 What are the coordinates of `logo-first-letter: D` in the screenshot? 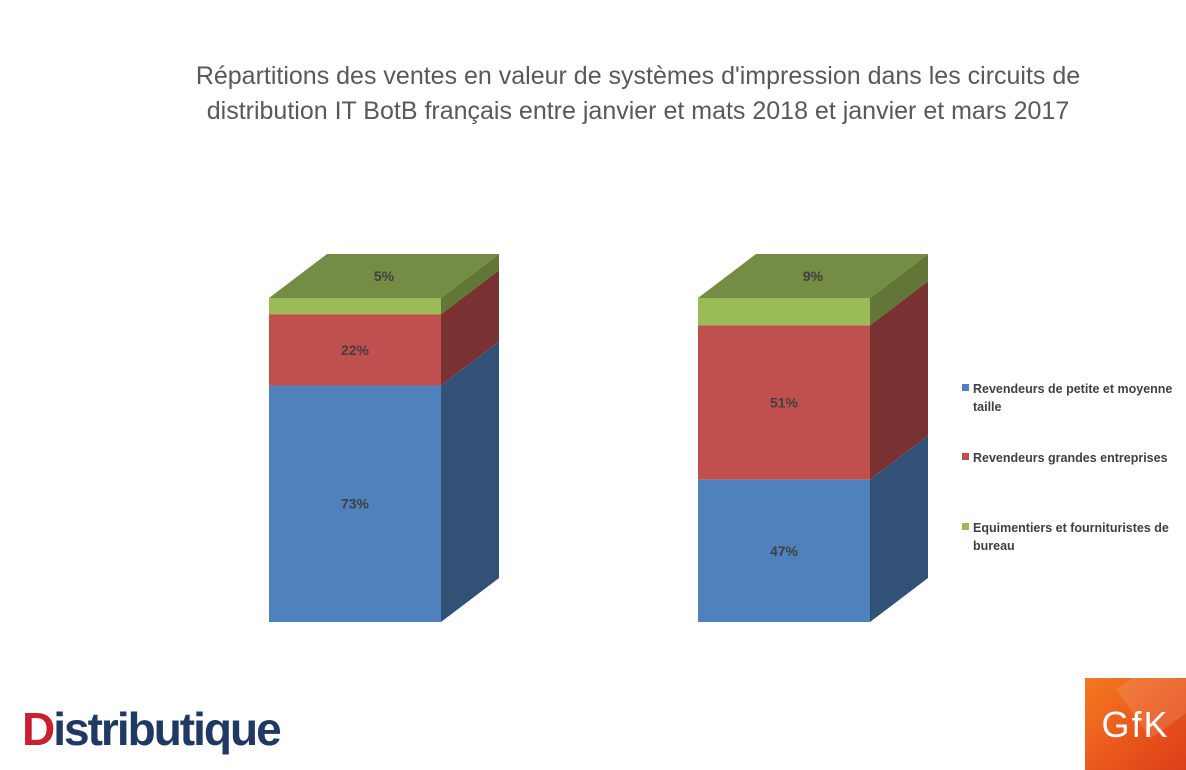 It's located at (38, 729).